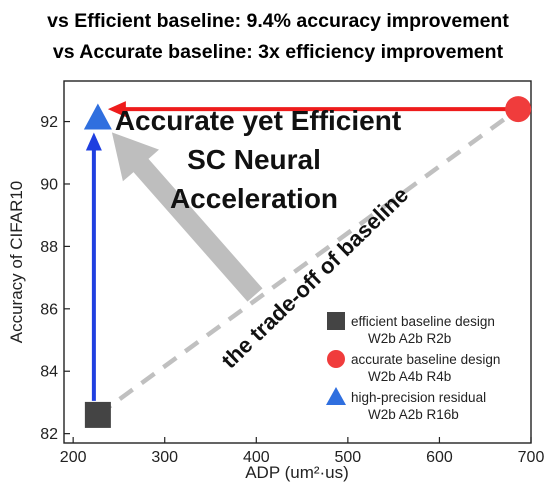  What do you see at coordinates (49, 247) in the screenshot?
I see `y-tick-label: 88` at bounding box center [49, 247].